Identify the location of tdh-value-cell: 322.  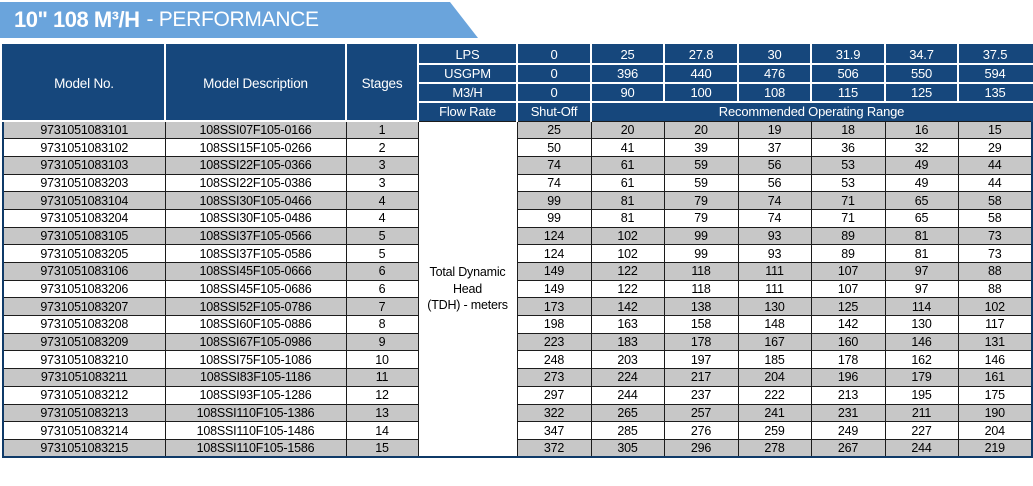
(554, 413).